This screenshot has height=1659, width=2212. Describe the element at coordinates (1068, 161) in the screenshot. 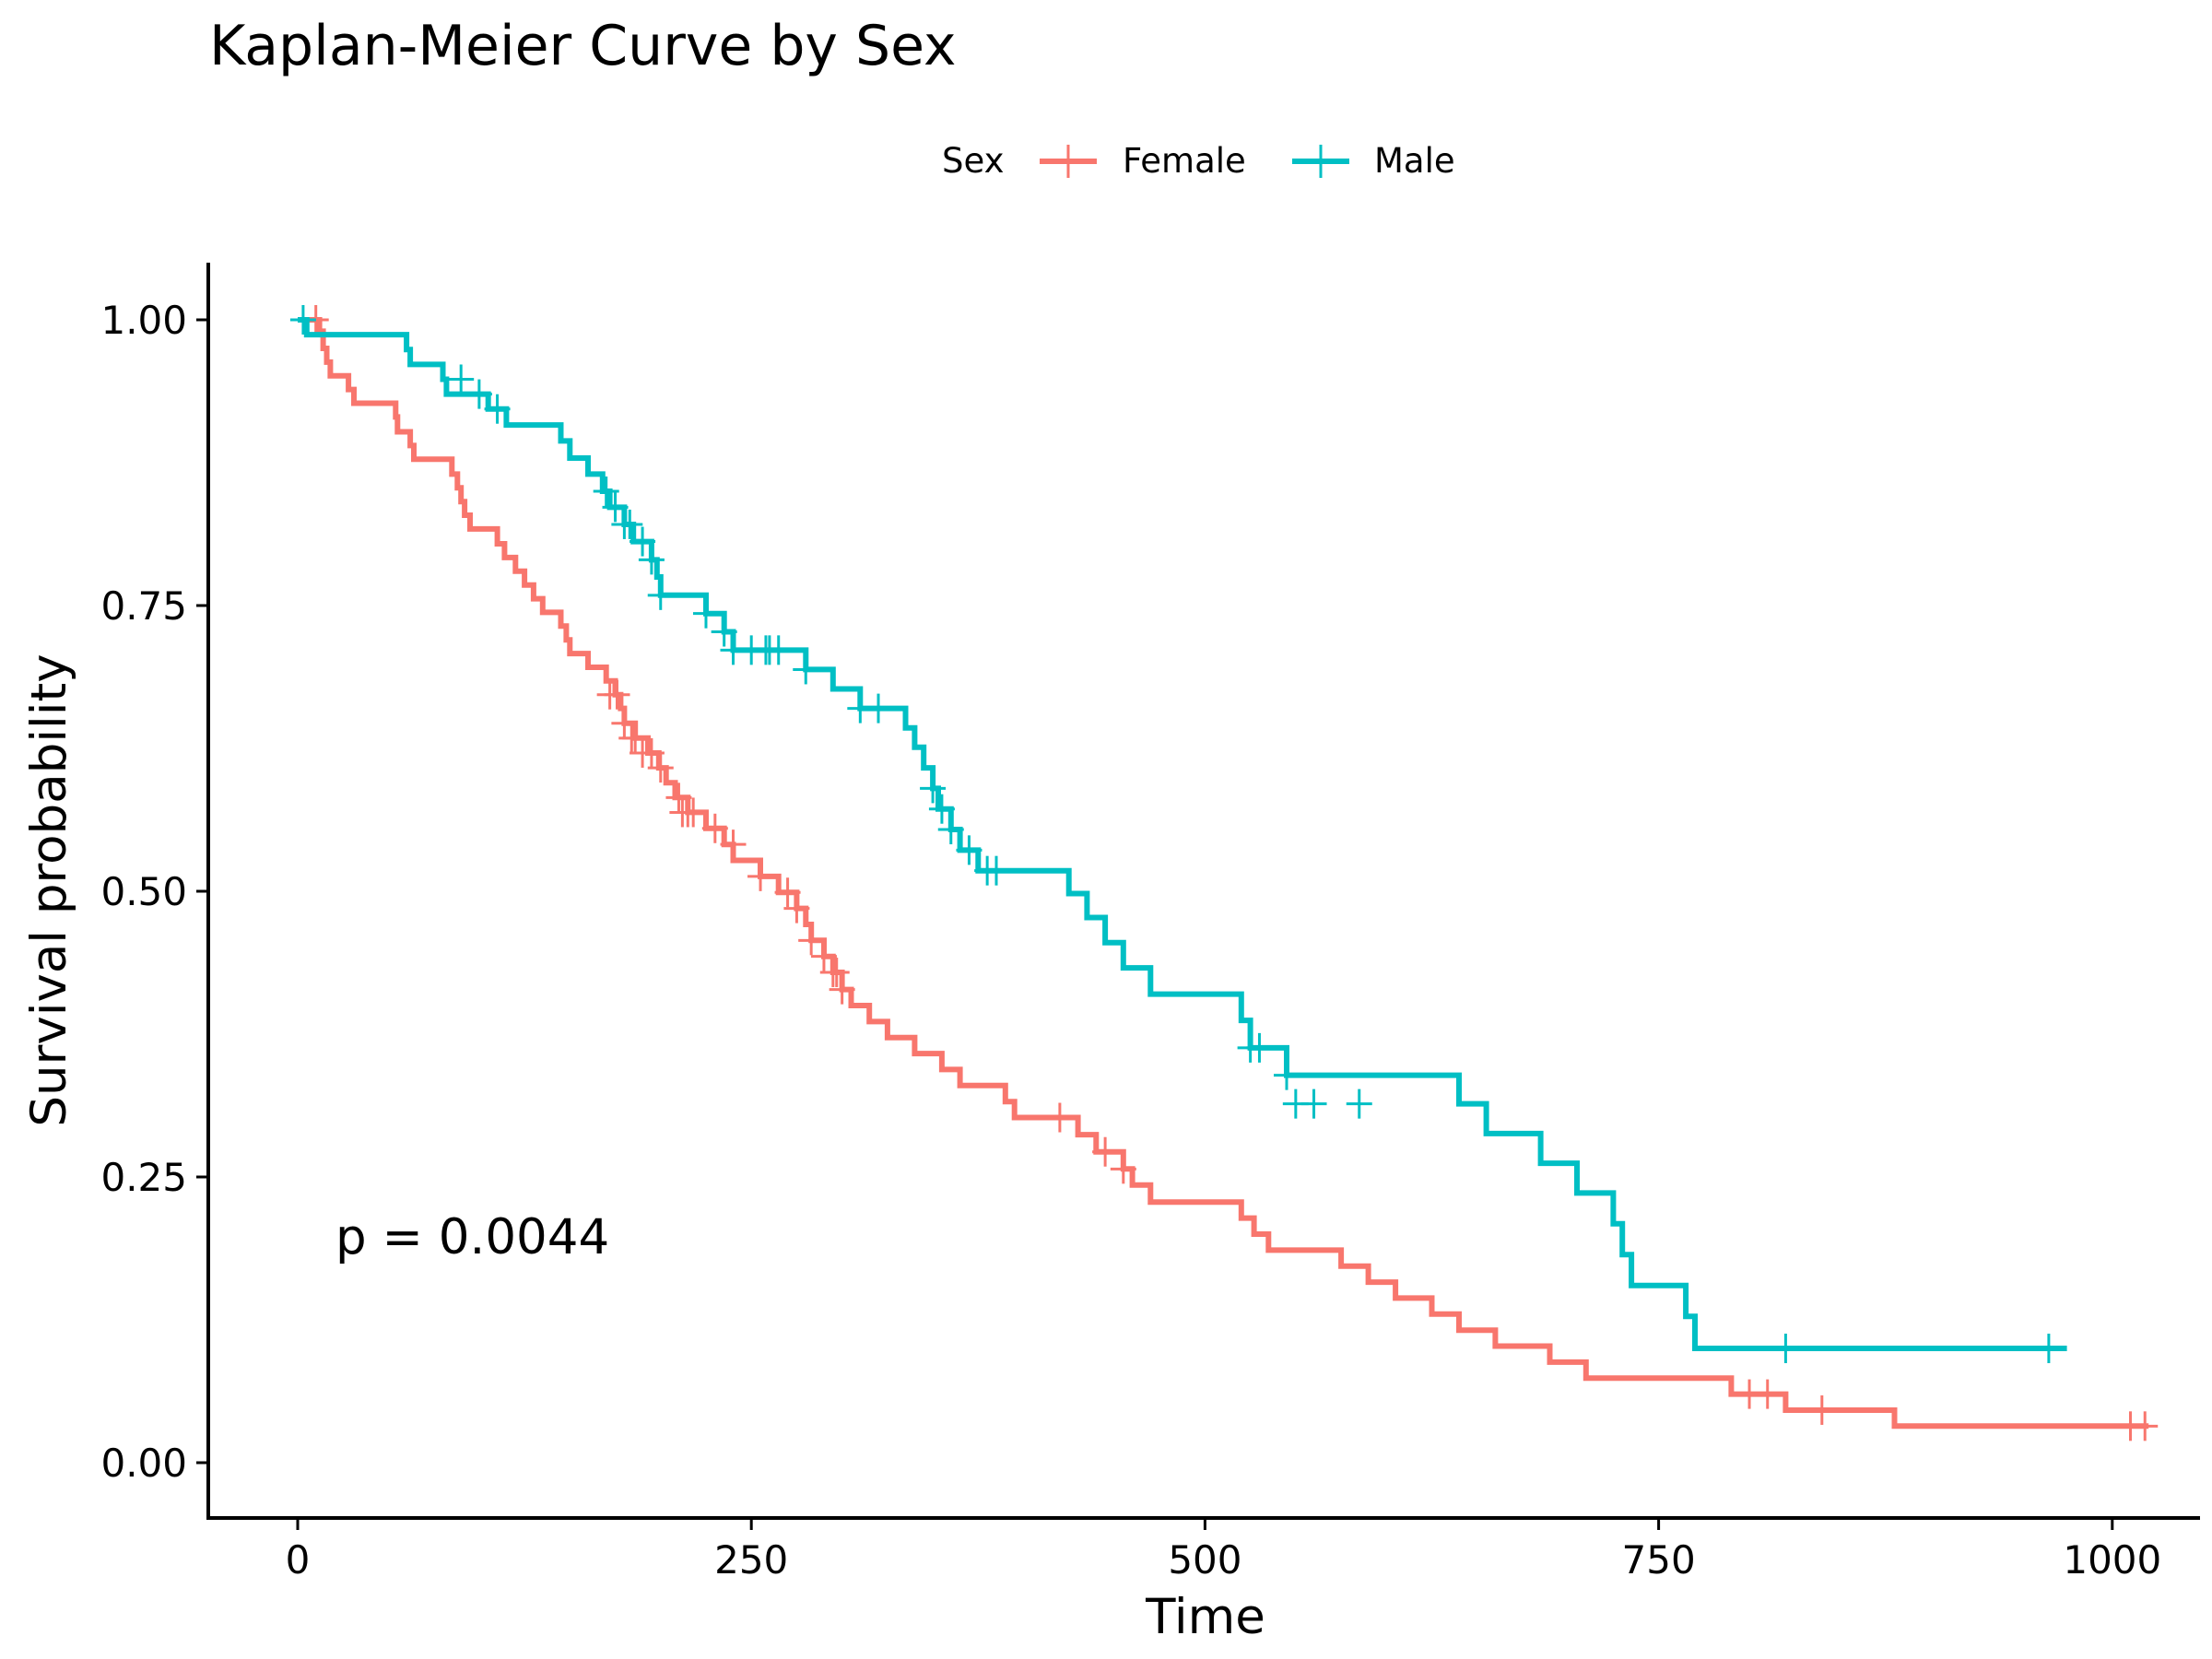

I see `legend-key-female` at that location.